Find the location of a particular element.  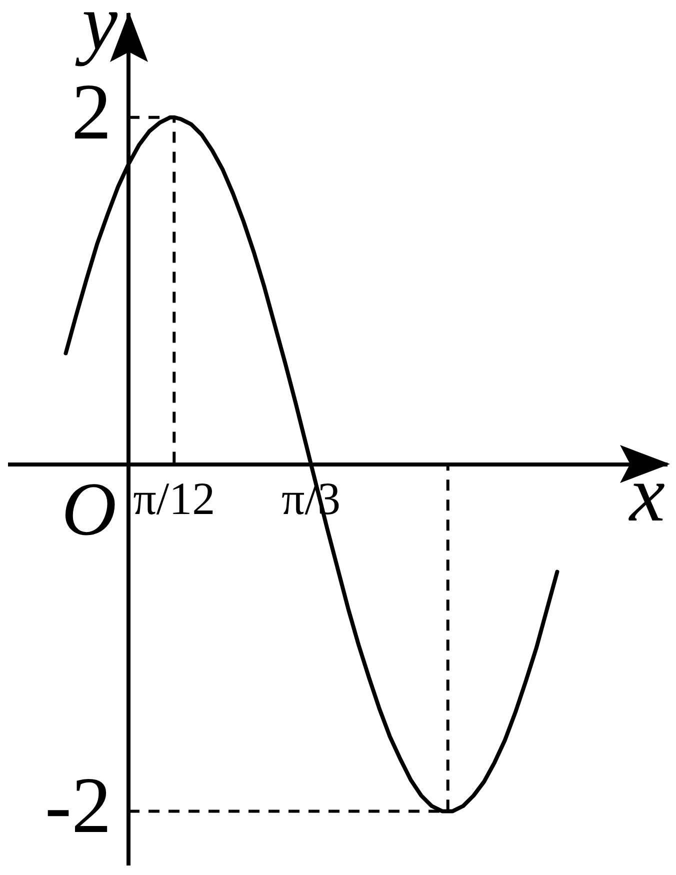

y-tick-label: -2 is located at coordinates (78, 806).